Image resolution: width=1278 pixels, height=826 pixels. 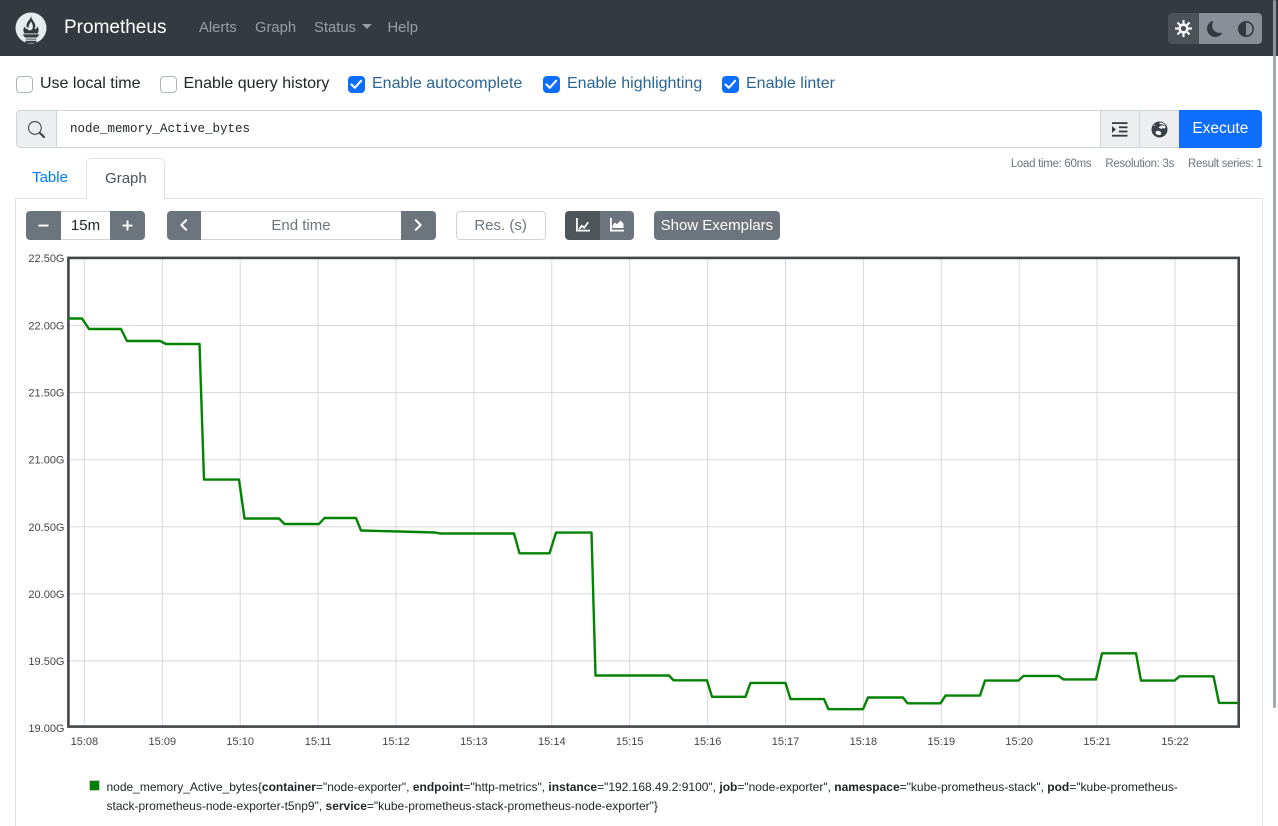 I want to click on svg-text: 15:14, so click(x=552, y=742).